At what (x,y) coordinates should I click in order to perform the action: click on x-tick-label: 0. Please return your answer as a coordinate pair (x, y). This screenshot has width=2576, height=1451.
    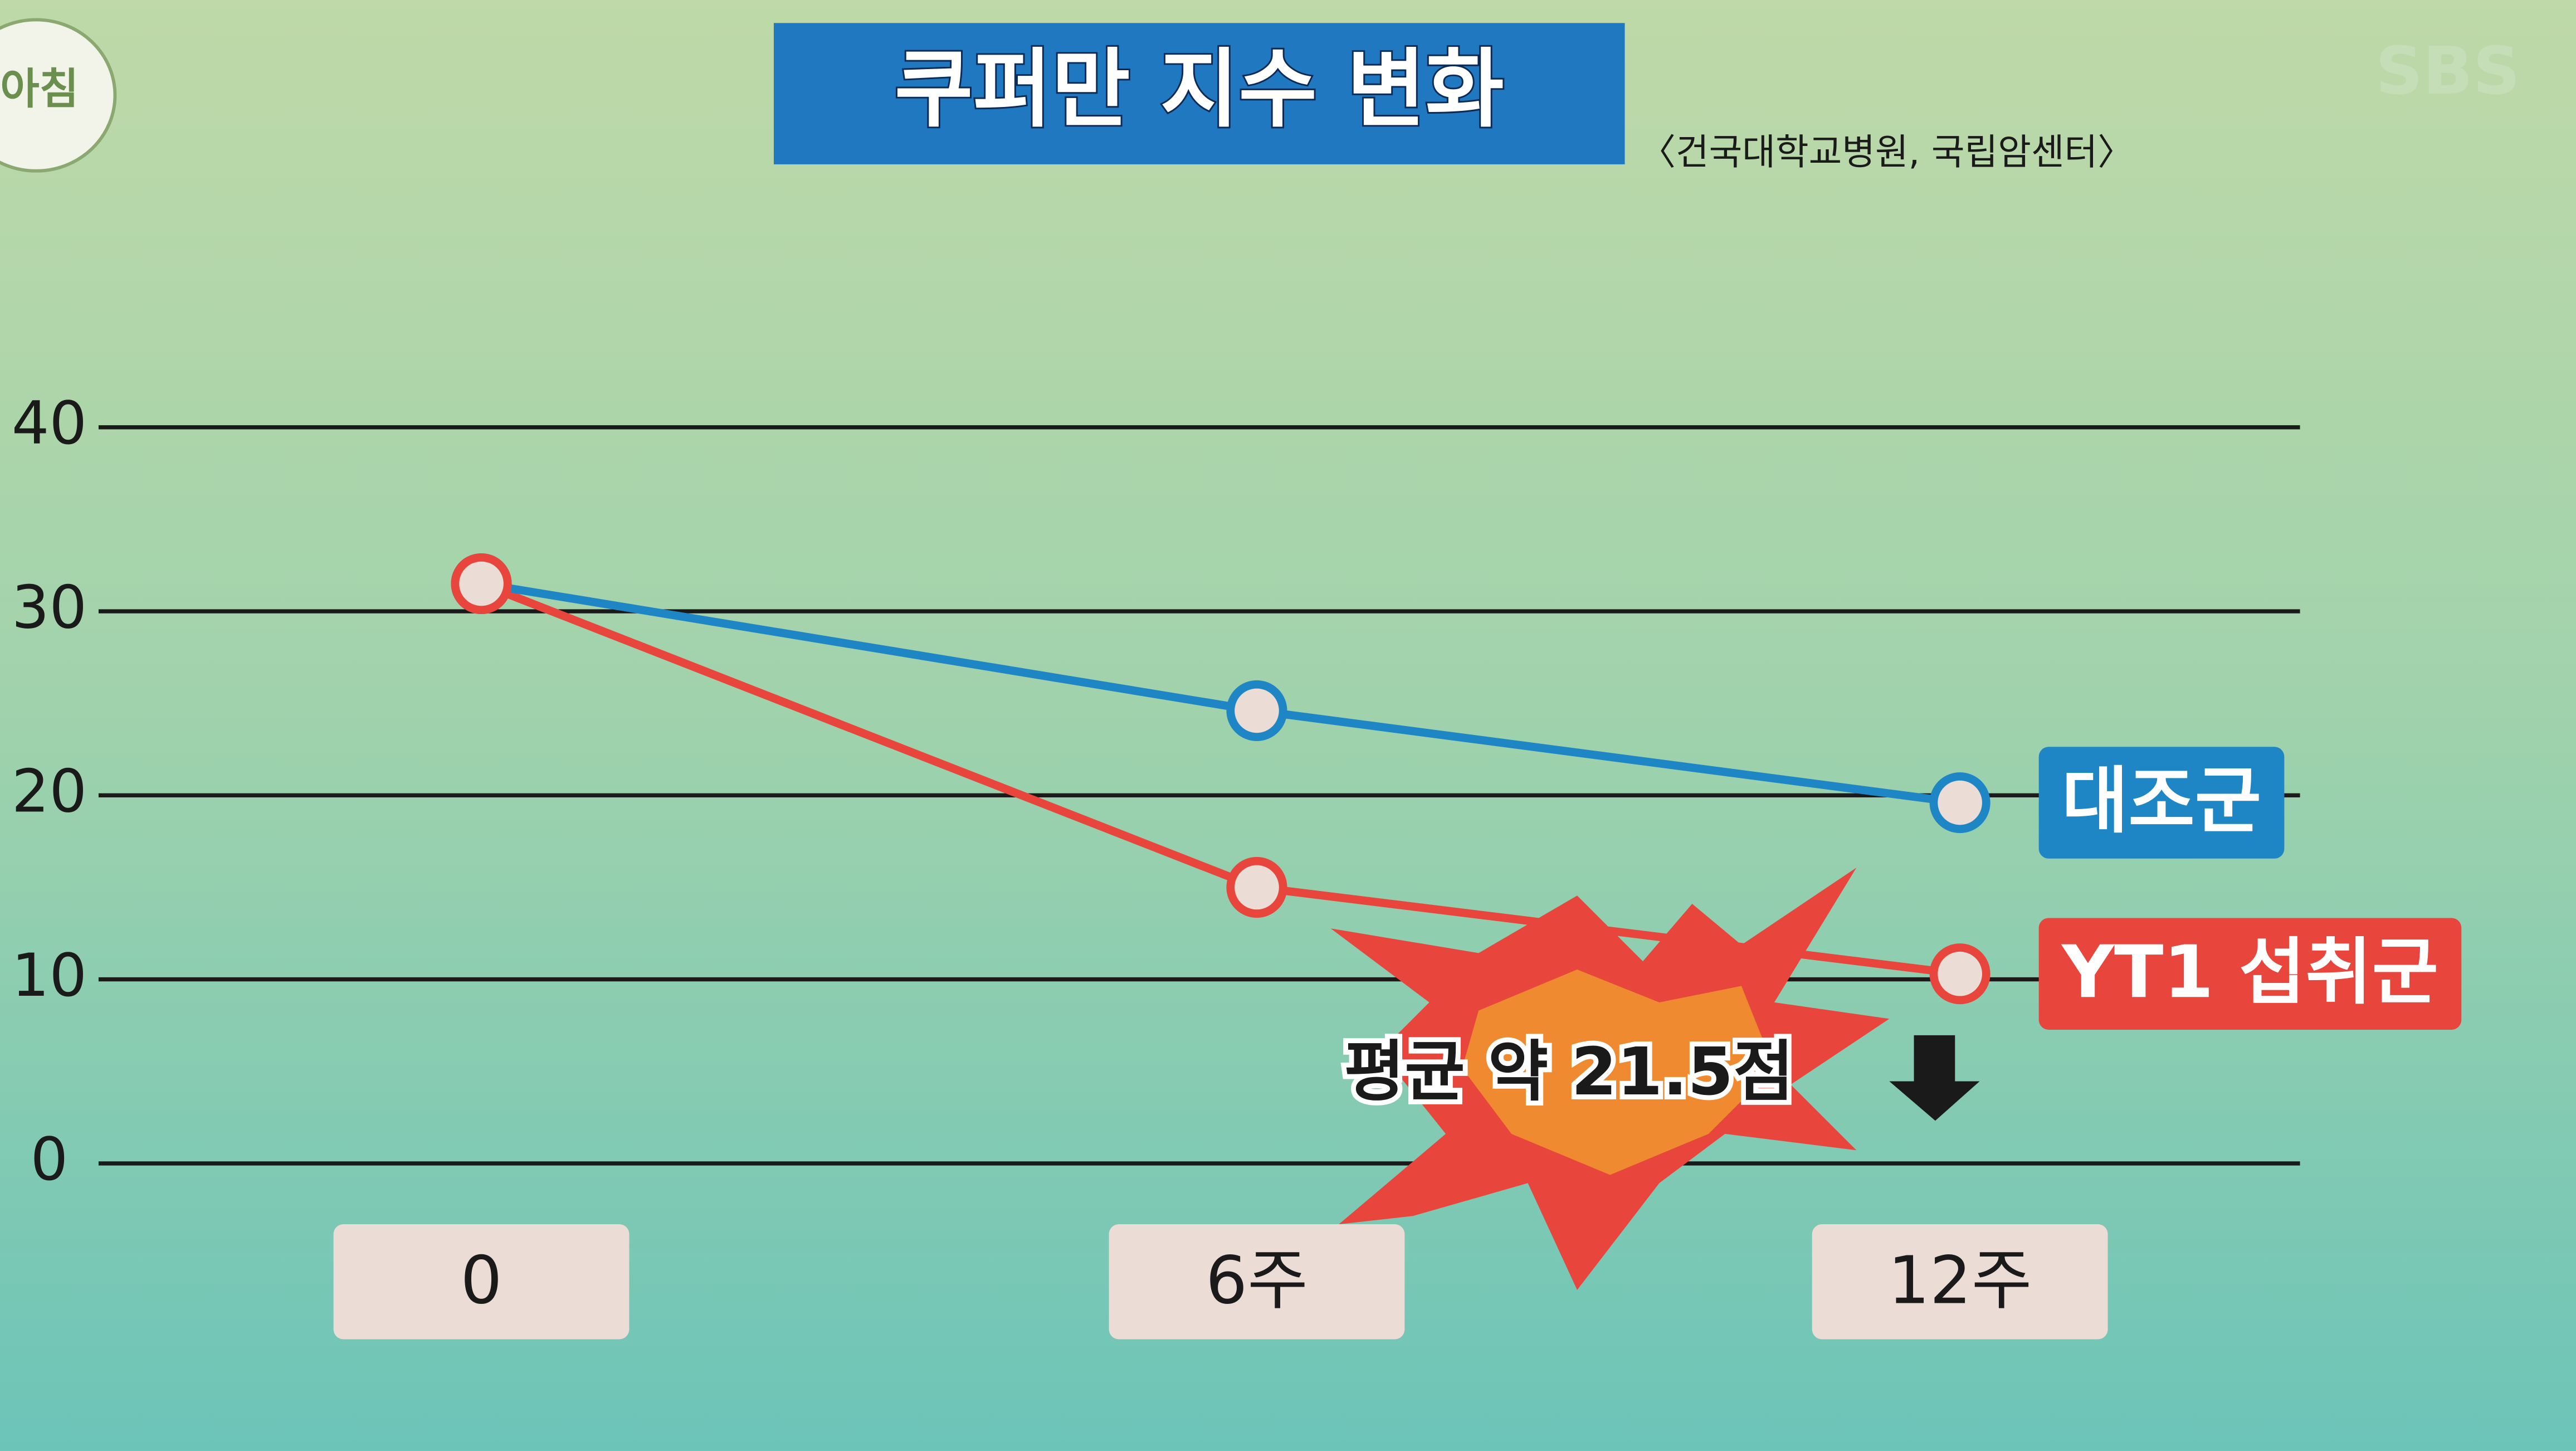
    Looking at the image, I should click on (481, 1280).